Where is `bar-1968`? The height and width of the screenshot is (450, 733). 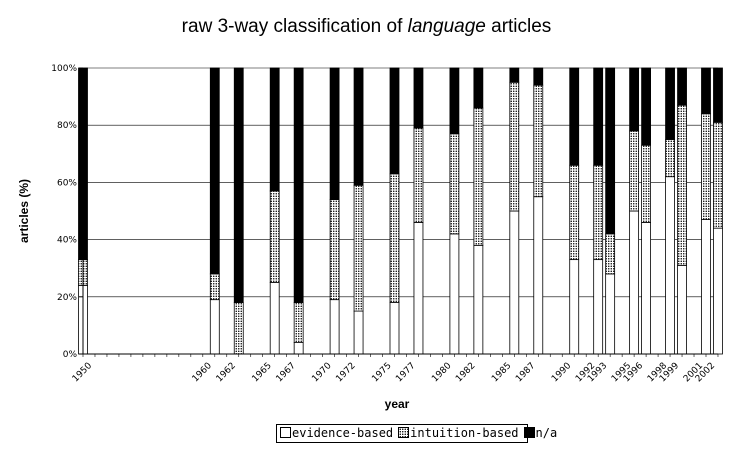 bar-1968 is located at coordinates (298, 211).